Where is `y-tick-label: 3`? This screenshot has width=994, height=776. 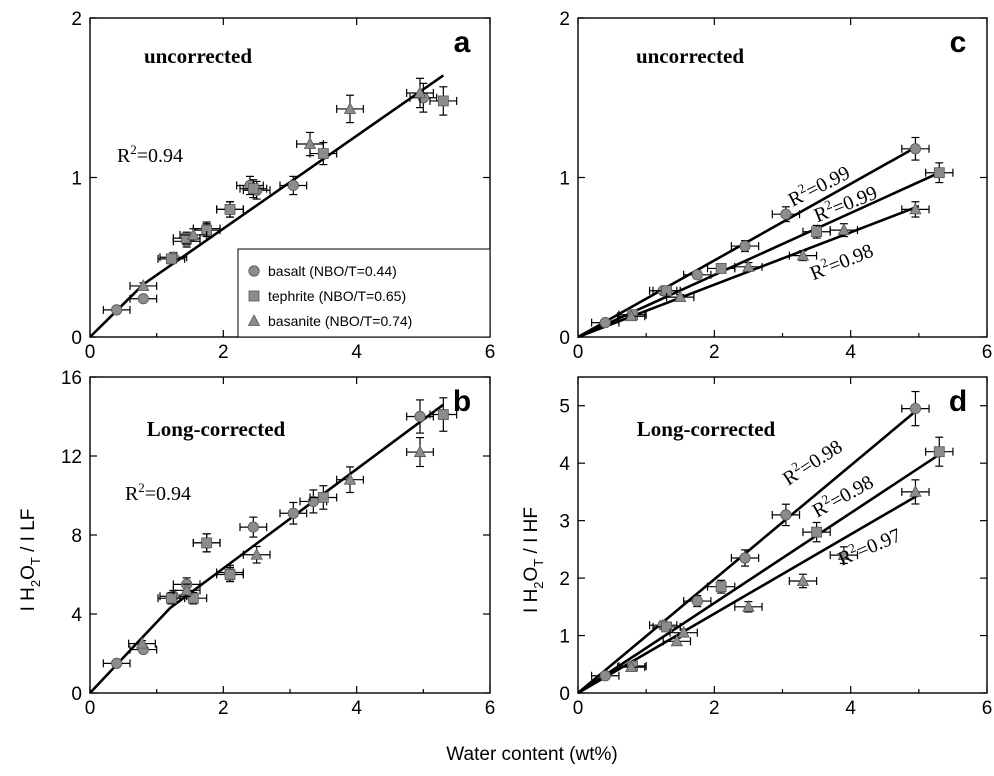
y-tick-label: 3 is located at coordinates (564, 522).